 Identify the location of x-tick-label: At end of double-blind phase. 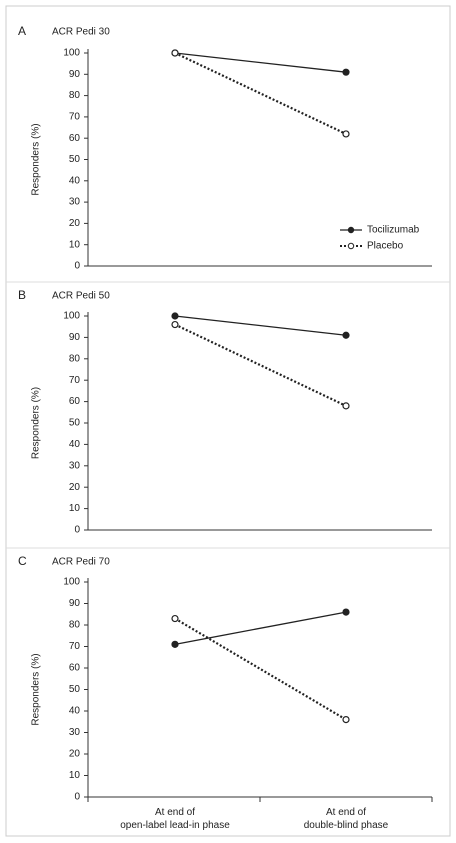
(346, 819).